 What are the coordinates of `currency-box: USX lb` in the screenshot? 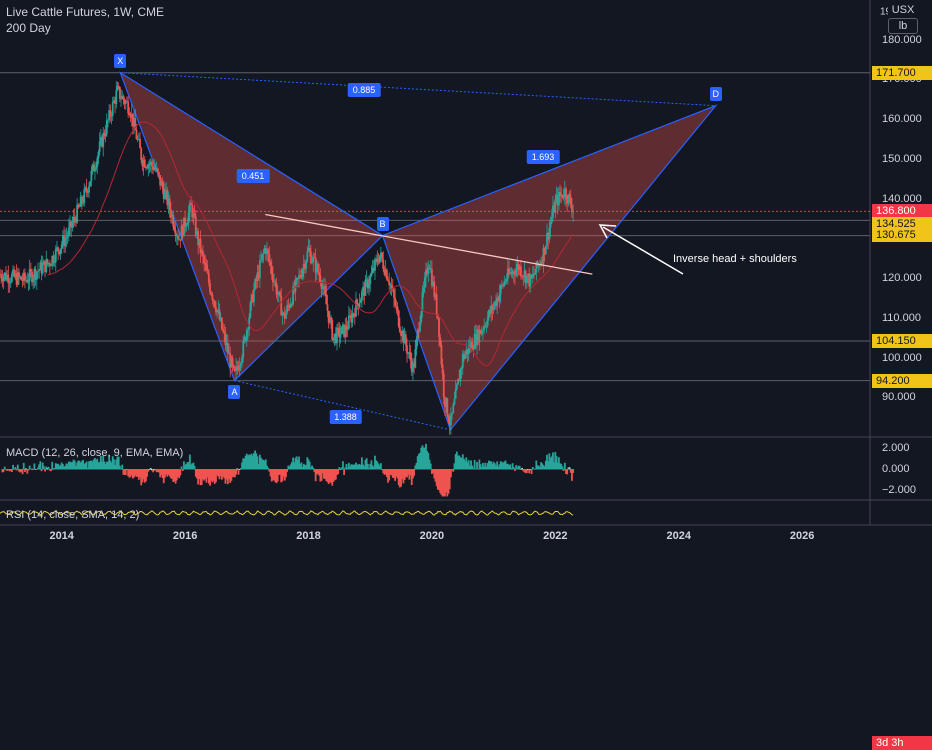 It's located at (903, 19).